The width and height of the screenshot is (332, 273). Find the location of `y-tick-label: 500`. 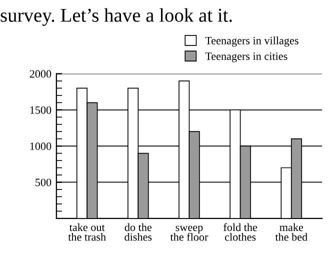

y-tick-label: 500 is located at coordinates (44, 182).